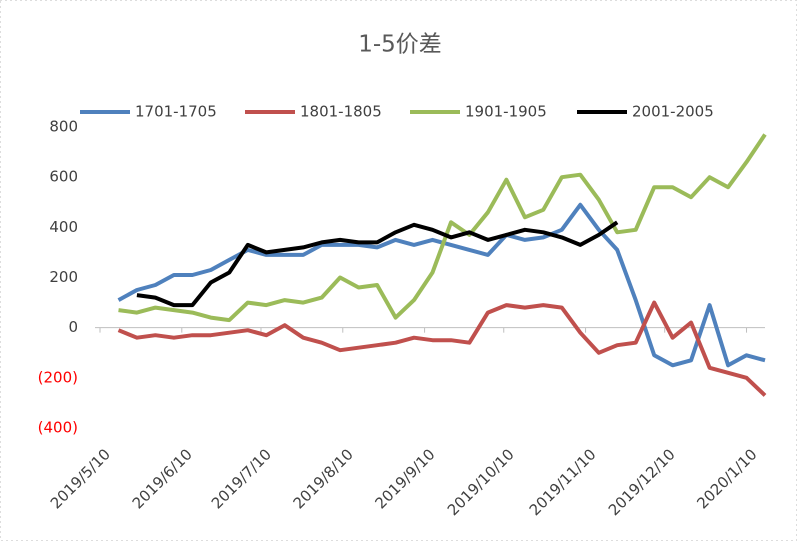 Image resolution: width=798 pixels, height=542 pixels. Describe the element at coordinates (341, 112) in the screenshot. I see `legend-label: 1801-1805` at that location.